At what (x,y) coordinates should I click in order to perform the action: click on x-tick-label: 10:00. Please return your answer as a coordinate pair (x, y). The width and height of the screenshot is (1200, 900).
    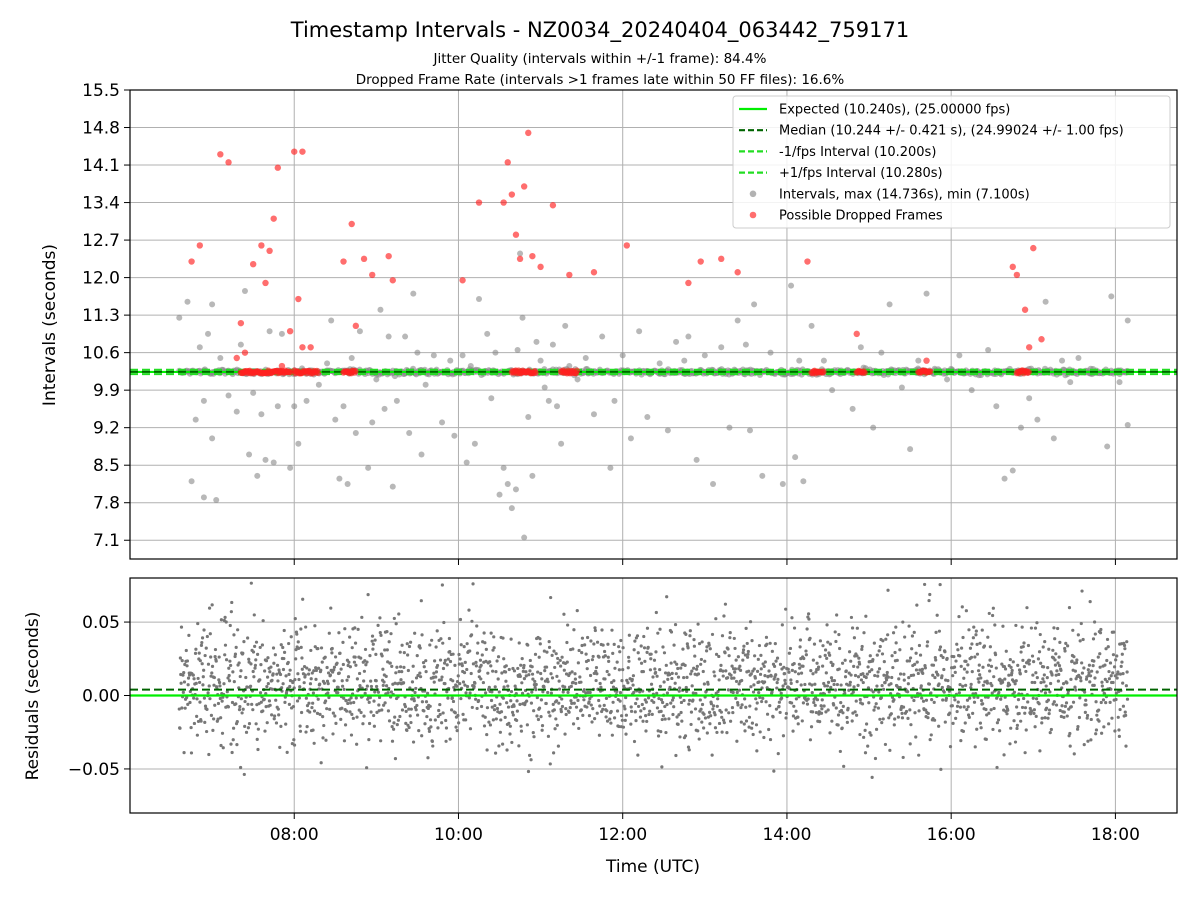
    Looking at the image, I should click on (458, 835).